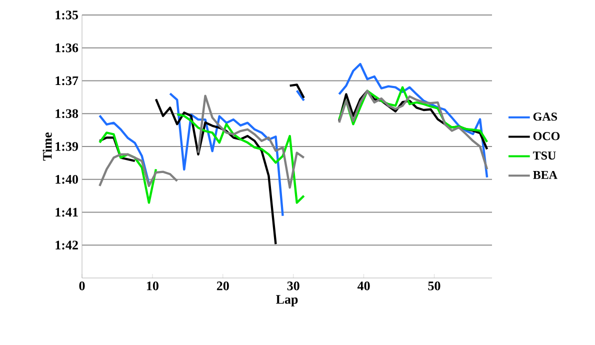 The height and width of the screenshot is (345, 595). I want to click on x-tick-label: 50, so click(434, 286).